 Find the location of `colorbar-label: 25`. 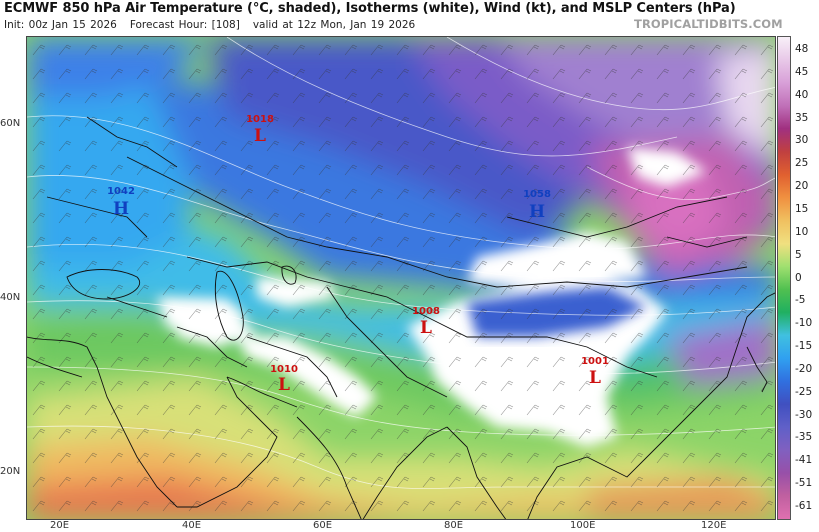

colorbar-label: 25 is located at coordinates (802, 163).